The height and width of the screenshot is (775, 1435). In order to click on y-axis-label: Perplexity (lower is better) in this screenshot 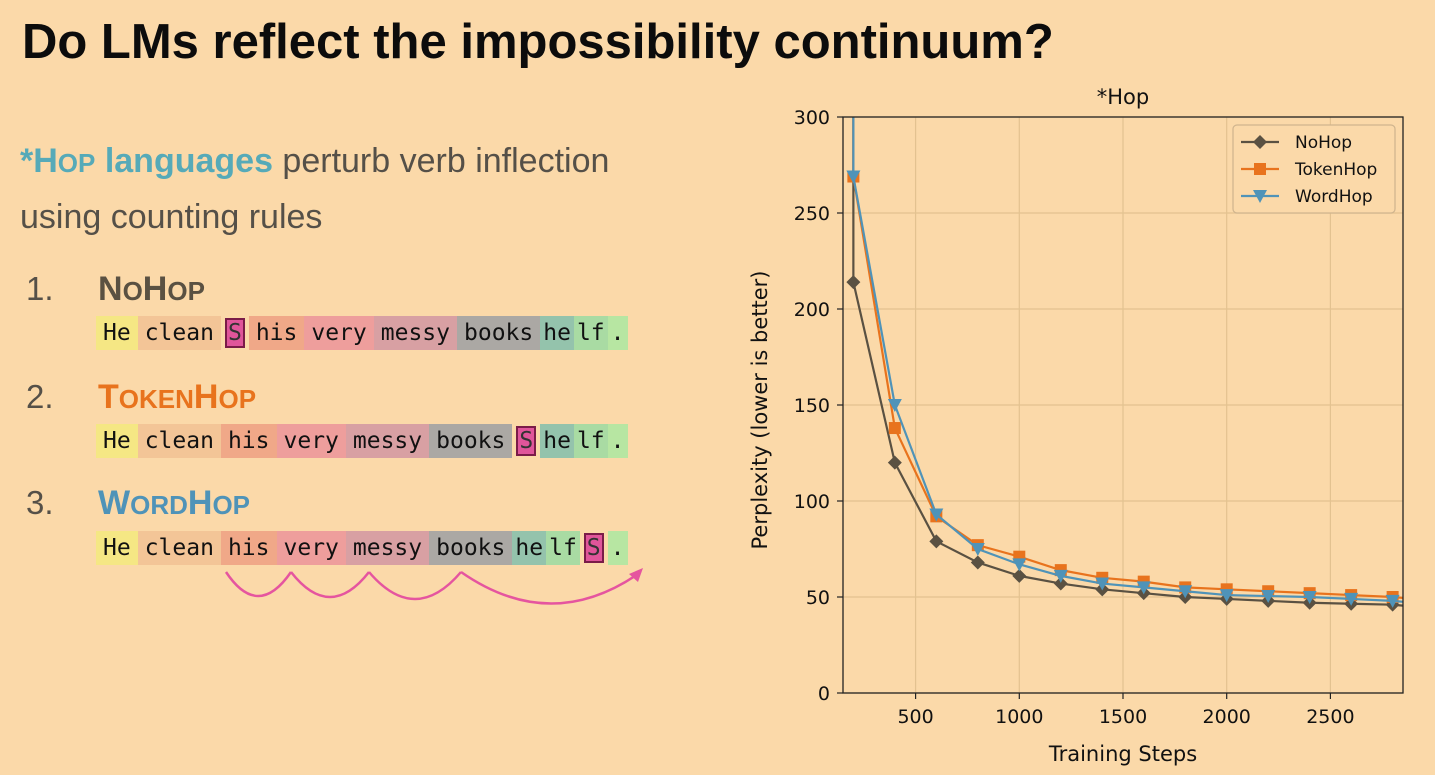, I will do `click(760, 410)`.